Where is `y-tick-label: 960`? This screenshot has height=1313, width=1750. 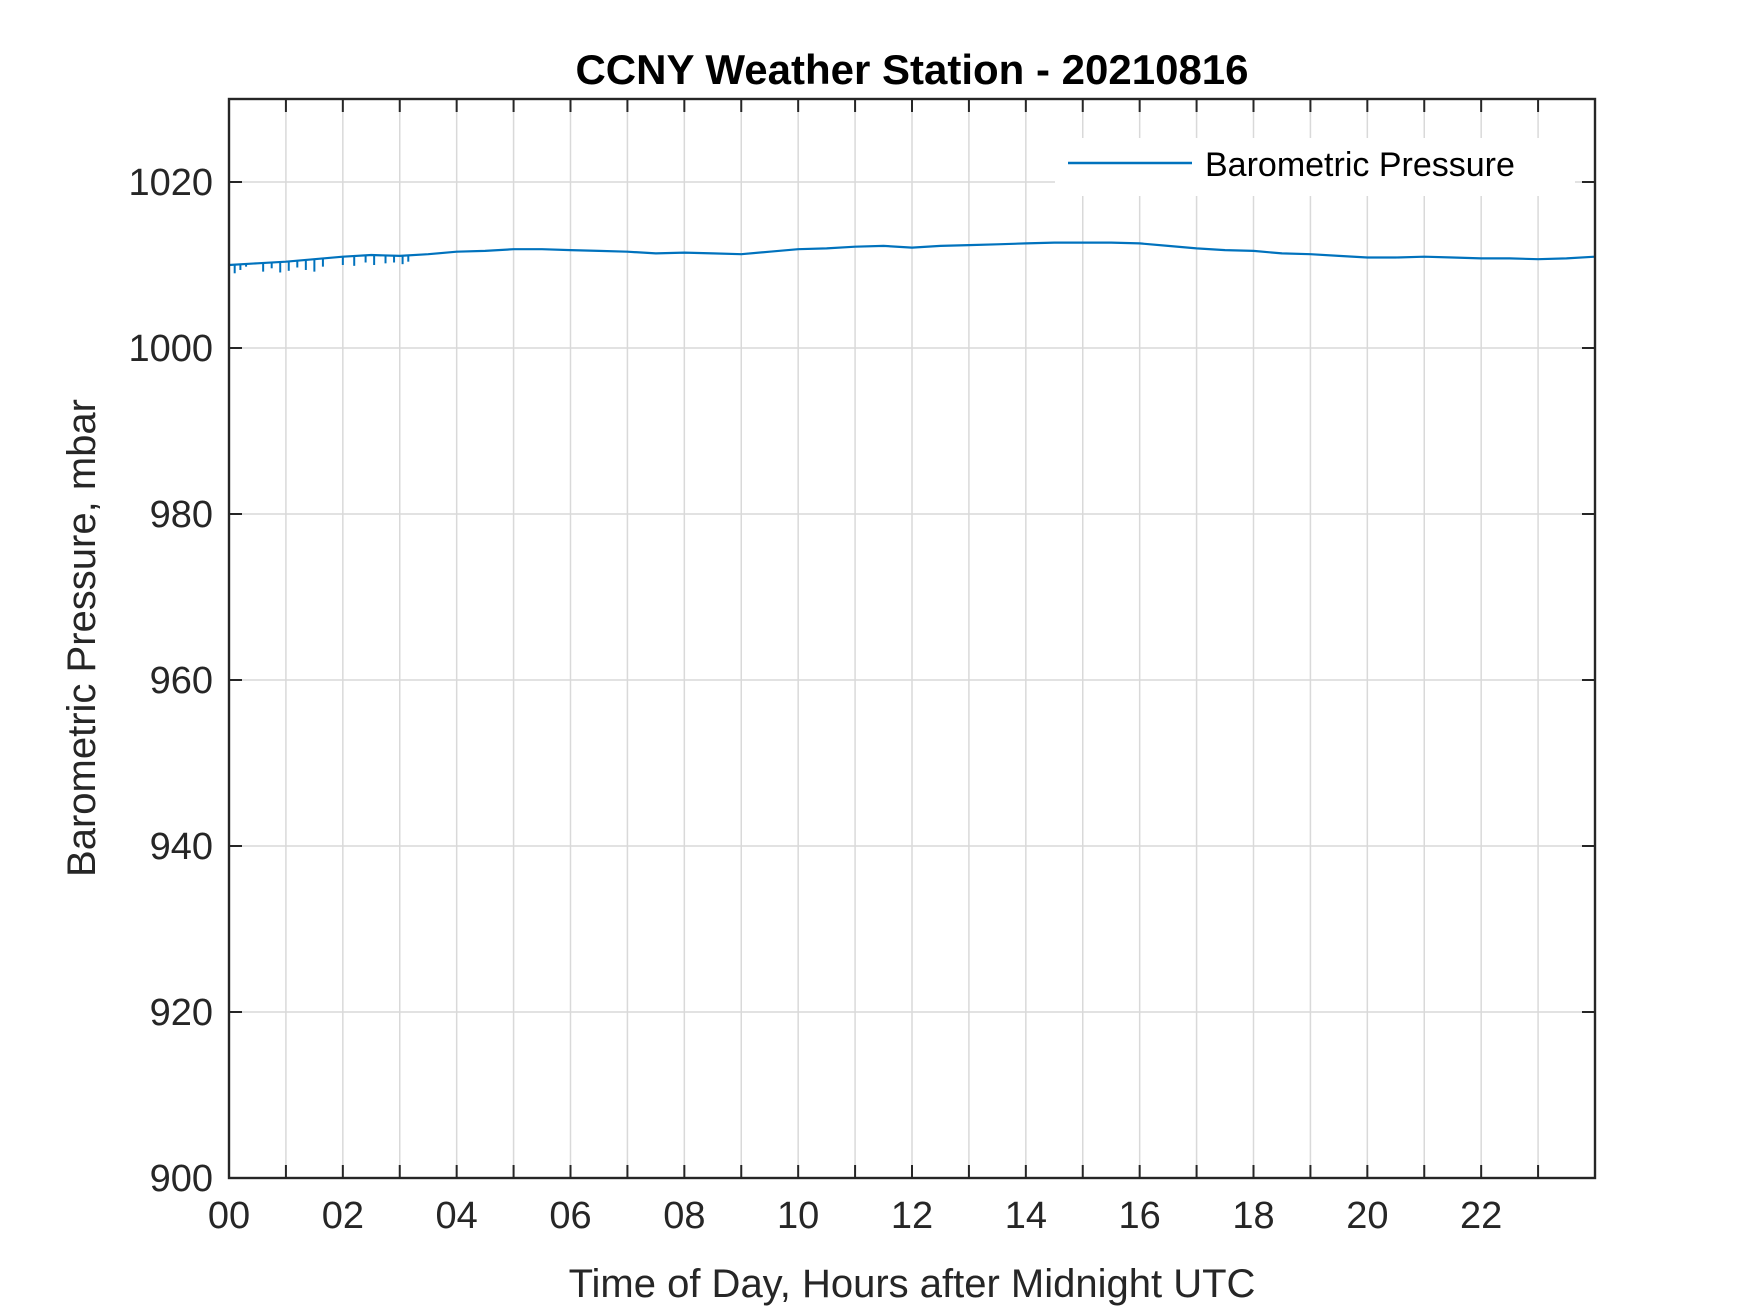
y-tick-label: 960 is located at coordinates (181, 681).